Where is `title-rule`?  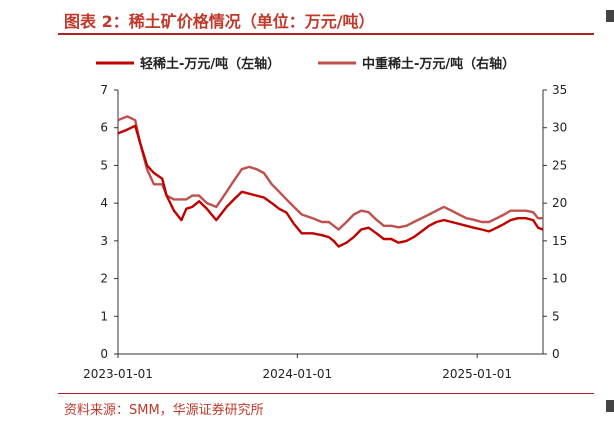 title-rule is located at coordinates (326, 34).